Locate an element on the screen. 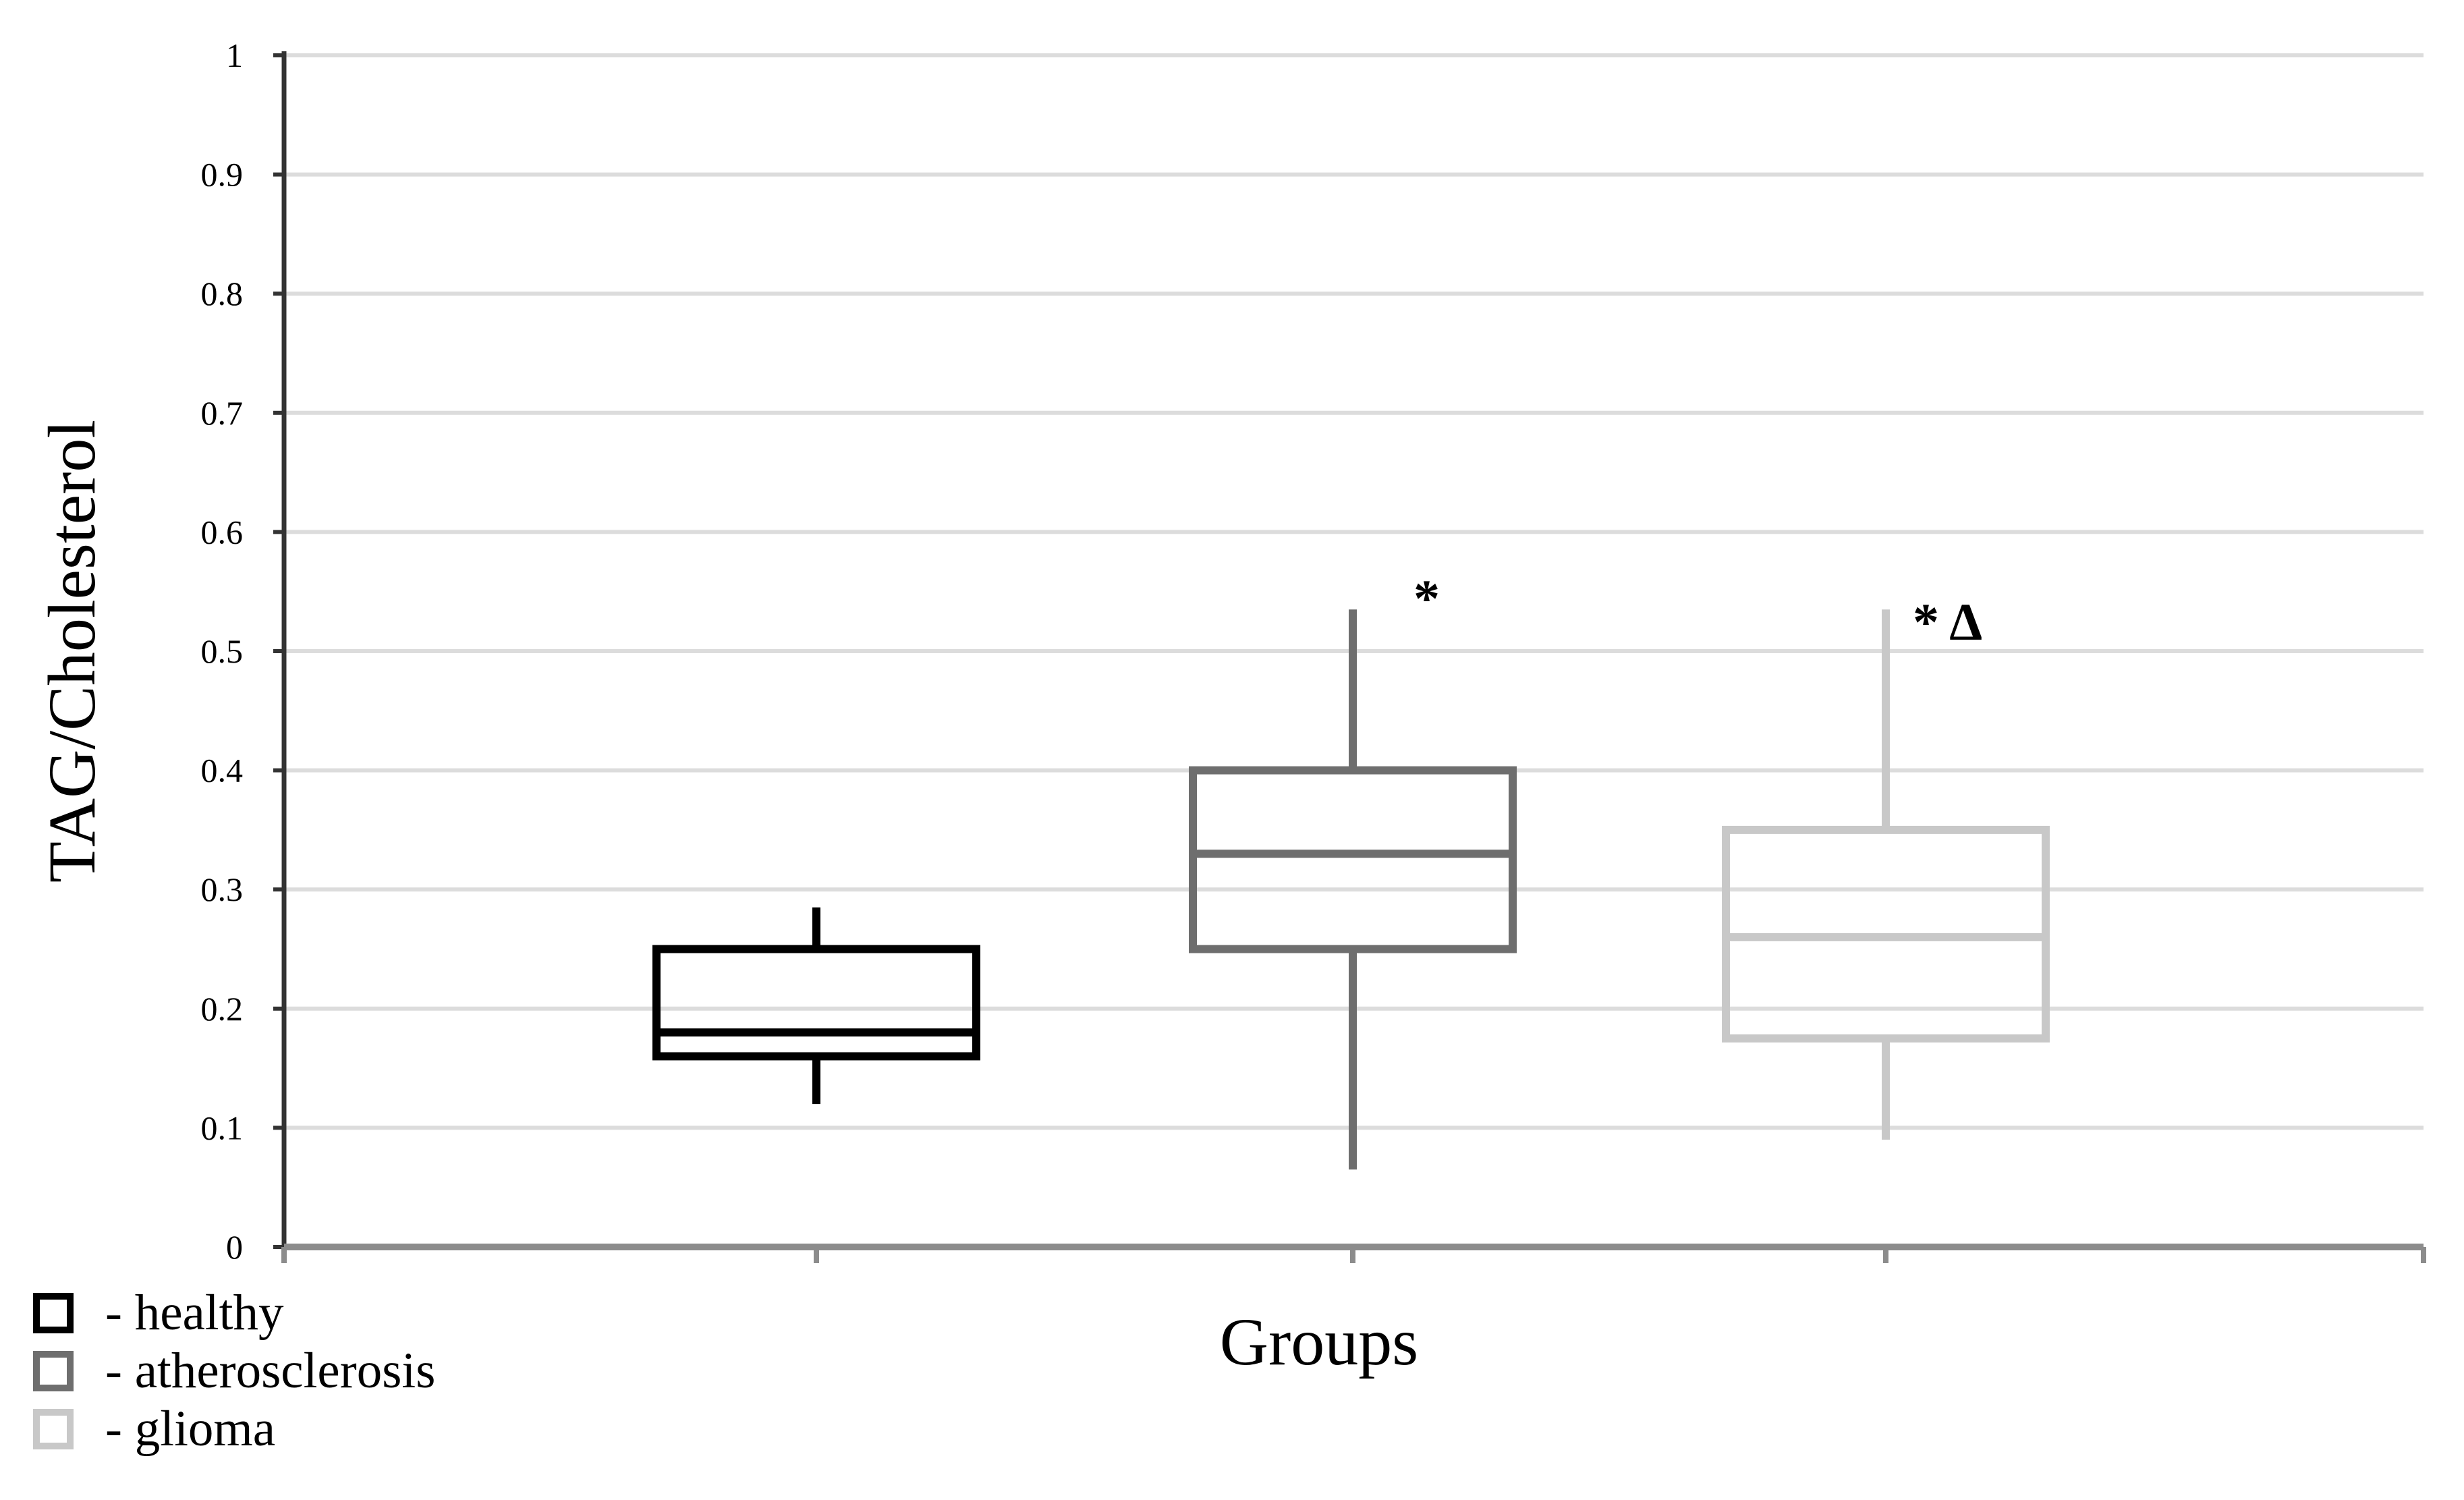  legend-item: - glioma is located at coordinates (154, 1429).